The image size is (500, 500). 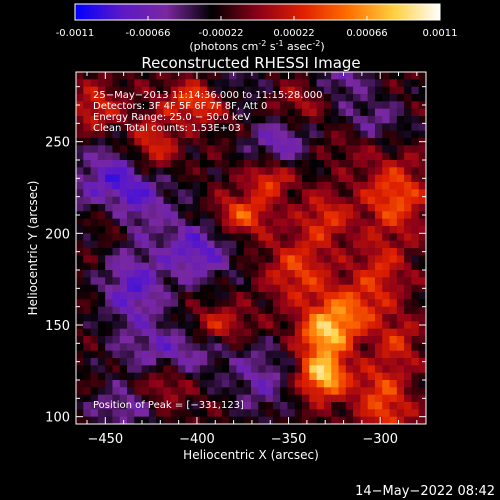 I want to click on footer-date: 14−May−2022 08:42, so click(x=425, y=491).